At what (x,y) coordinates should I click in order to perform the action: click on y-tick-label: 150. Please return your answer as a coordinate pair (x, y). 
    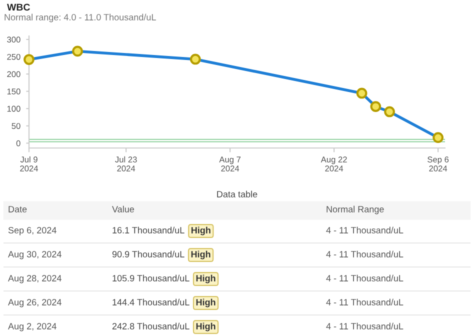
    Looking at the image, I should click on (13, 91).